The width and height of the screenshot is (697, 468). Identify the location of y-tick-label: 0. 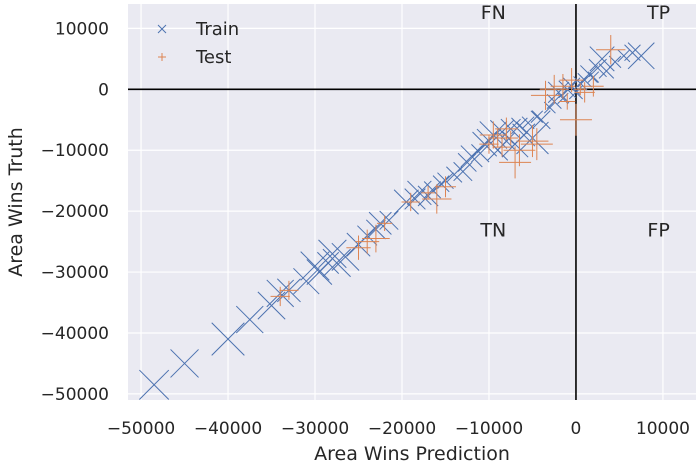
(103, 90).